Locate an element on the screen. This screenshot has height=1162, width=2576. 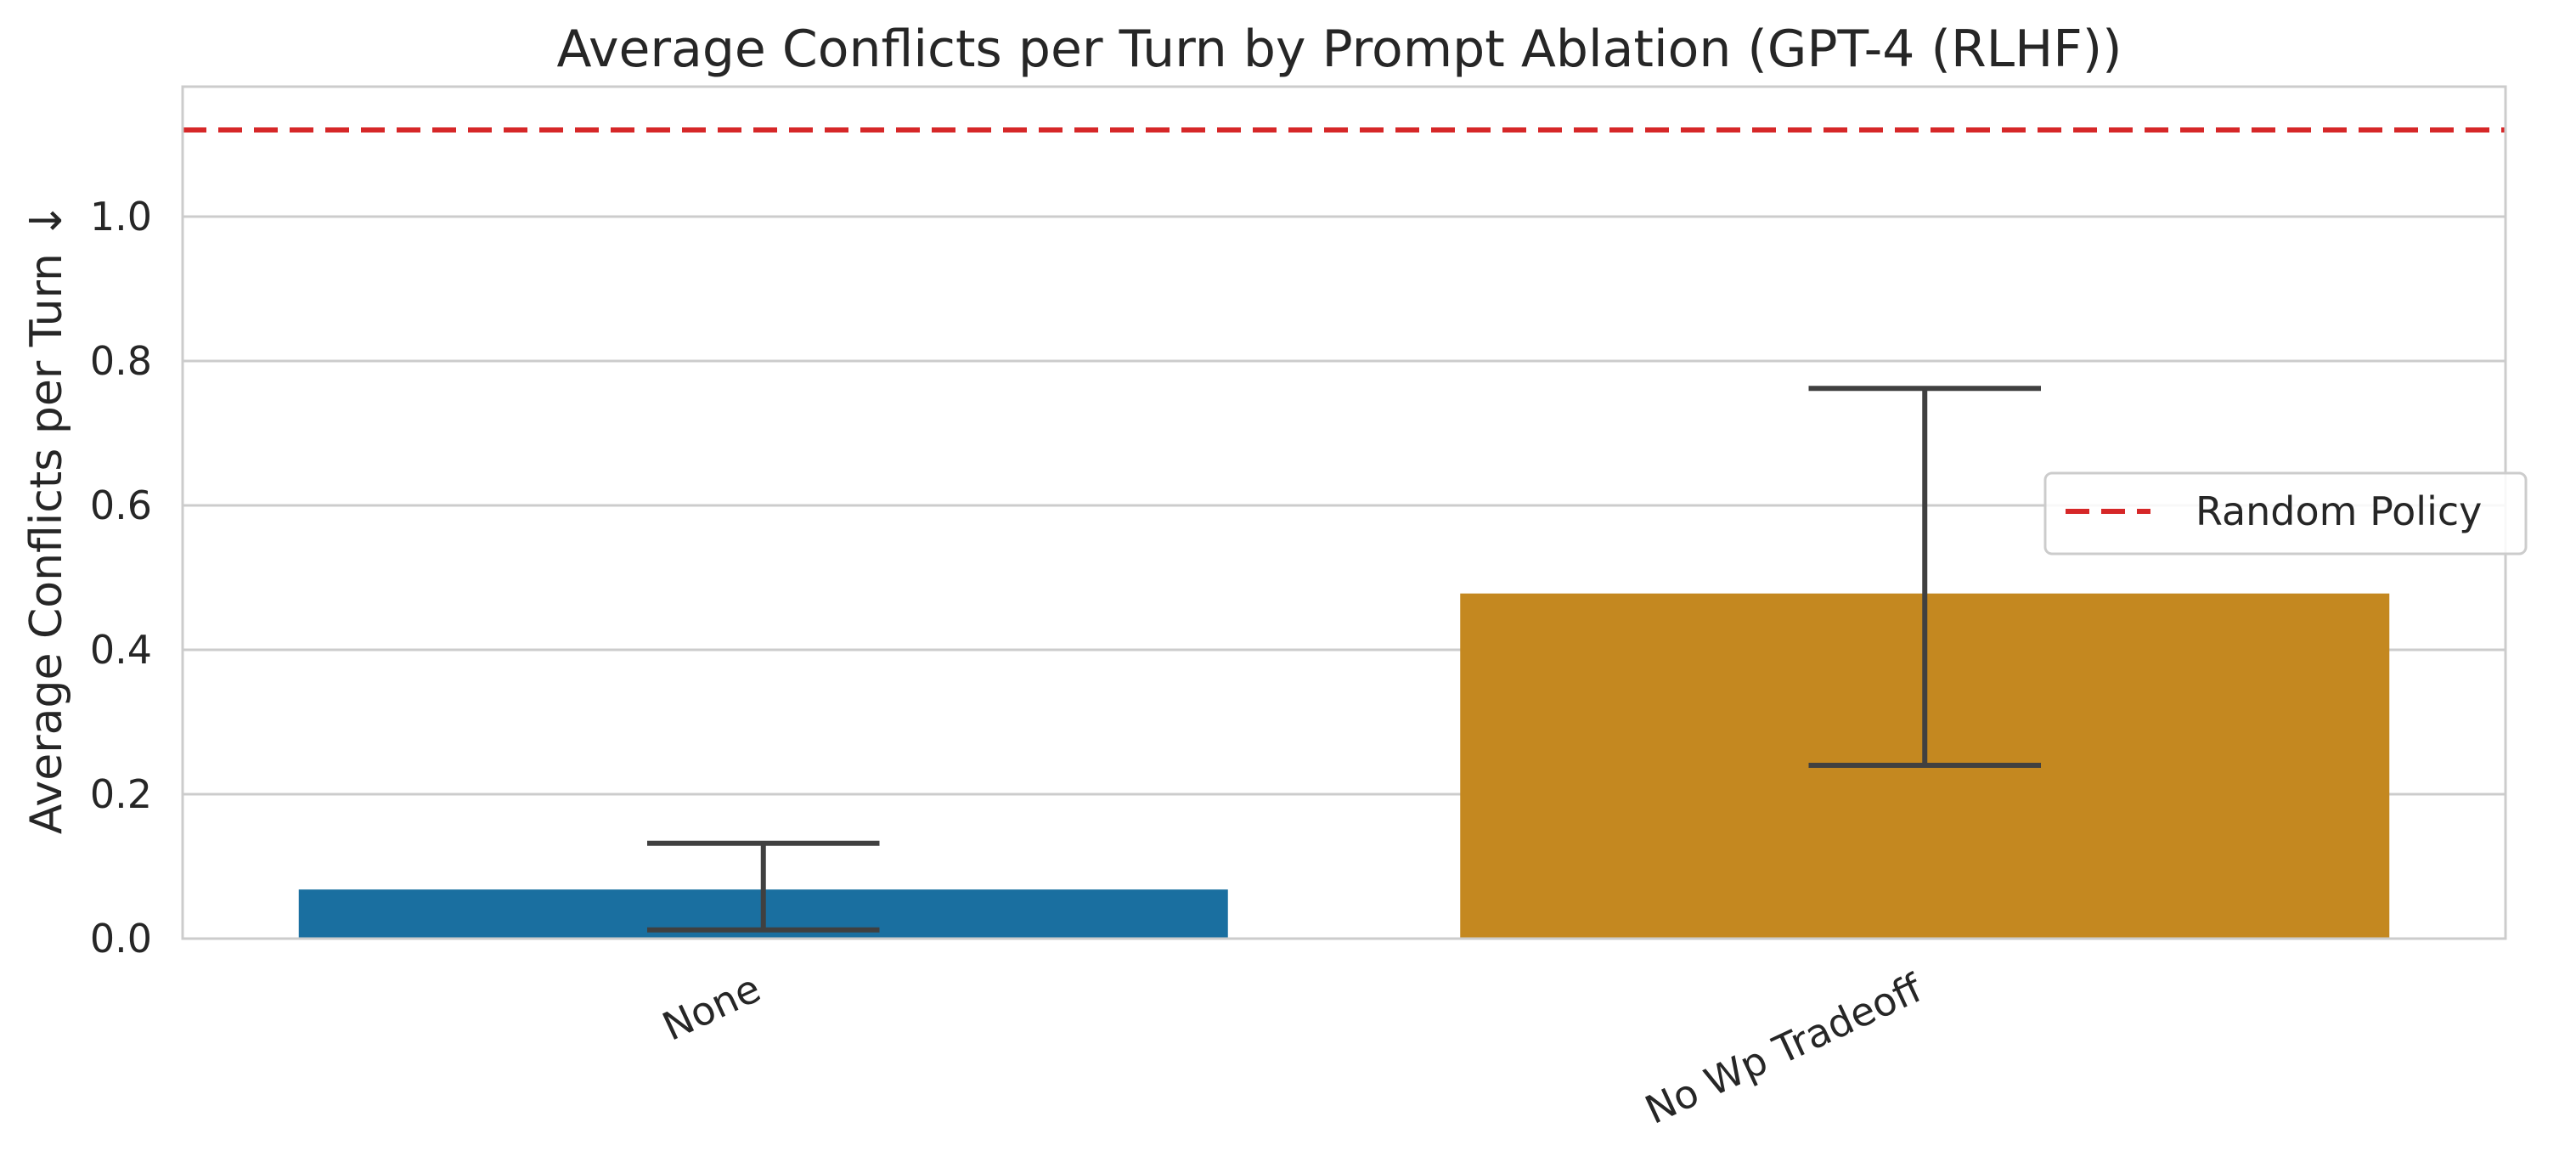
x-tick-labels: None No Wp Tradeoff is located at coordinates (1293, 1048).